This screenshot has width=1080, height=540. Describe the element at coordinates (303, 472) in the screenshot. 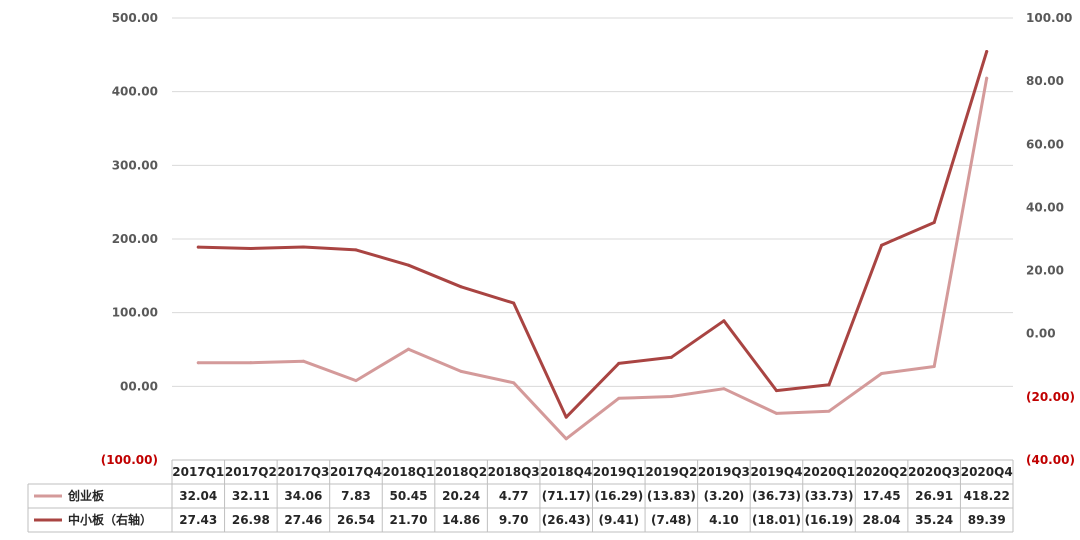

I see `category-label: 2017Q3` at that location.